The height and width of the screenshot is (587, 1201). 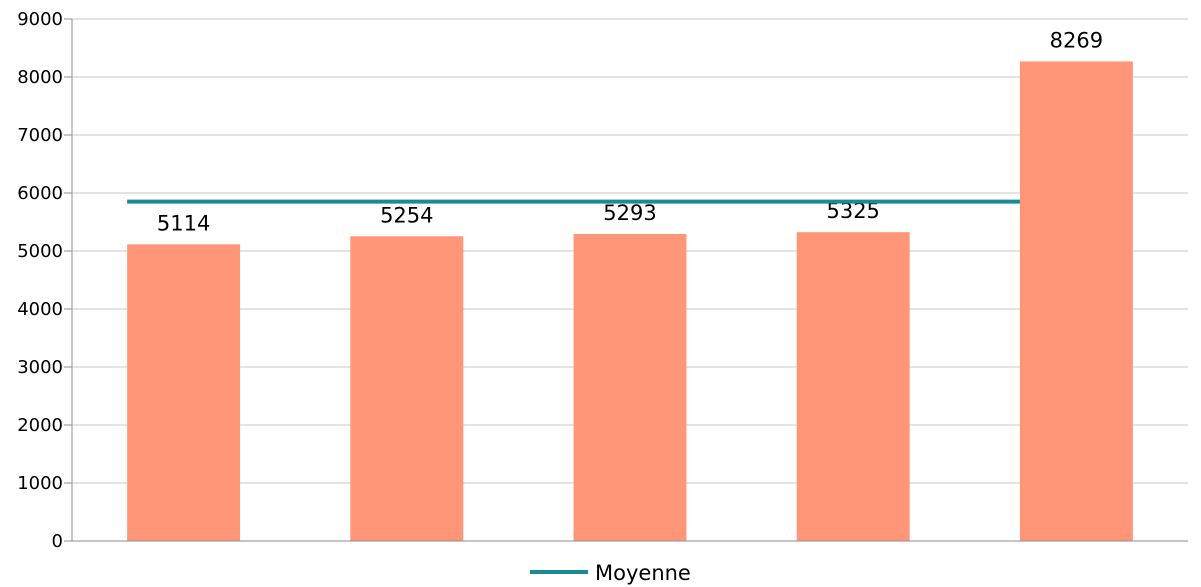 What do you see at coordinates (40, 367) in the screenshot?
I see `y-tick-label: 3000` at bounding box center [40, 367].